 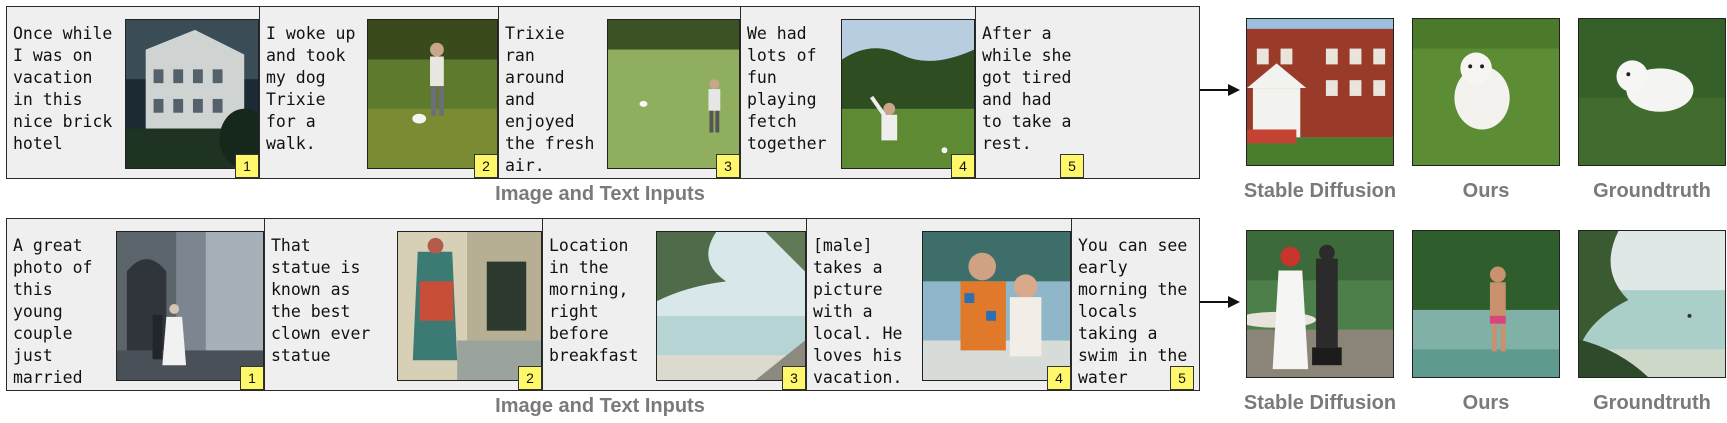 What do you see at coordinates (1320, 304) in the screenshot?
I see `couple-with-statue-generated` at bounding box center [1320, 304].